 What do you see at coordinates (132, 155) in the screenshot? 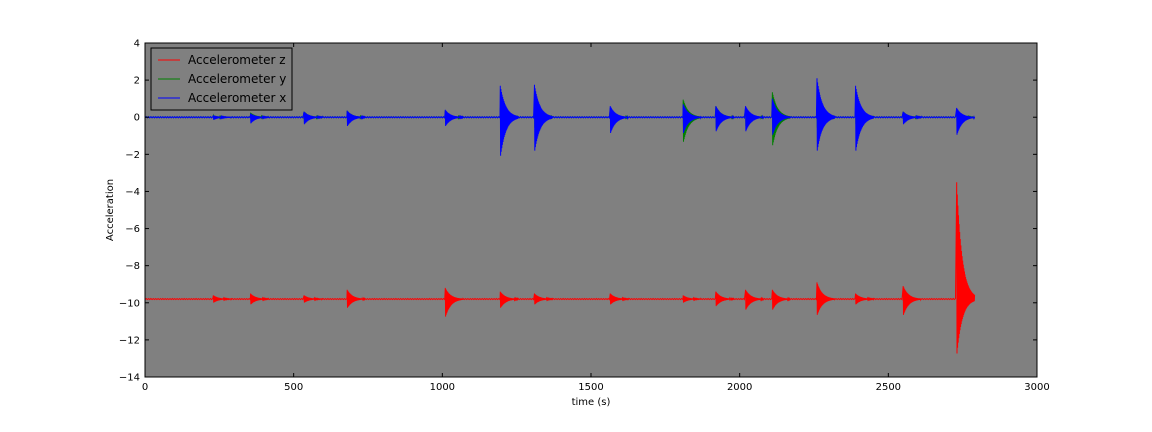
I see `y-tick-label: −2` at bounding box center [132, 155].